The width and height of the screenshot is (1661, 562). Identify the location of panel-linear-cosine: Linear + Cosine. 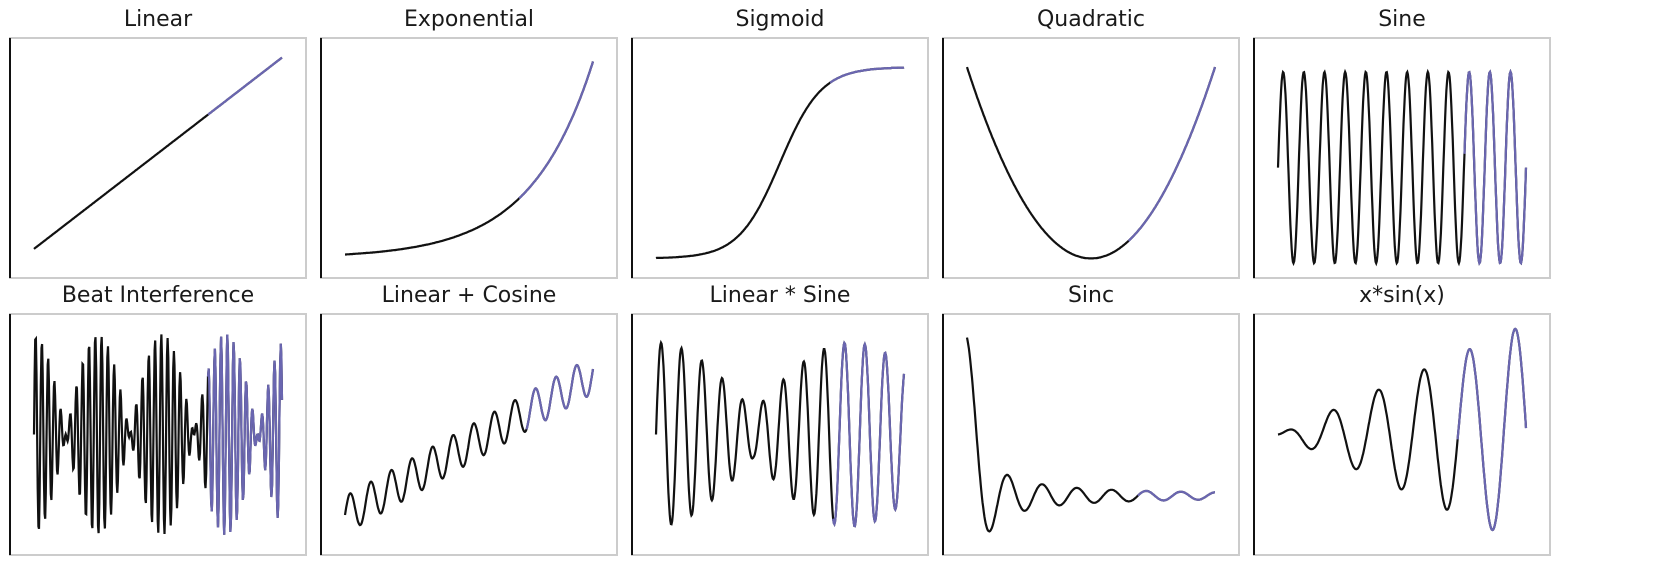
(469, 419).